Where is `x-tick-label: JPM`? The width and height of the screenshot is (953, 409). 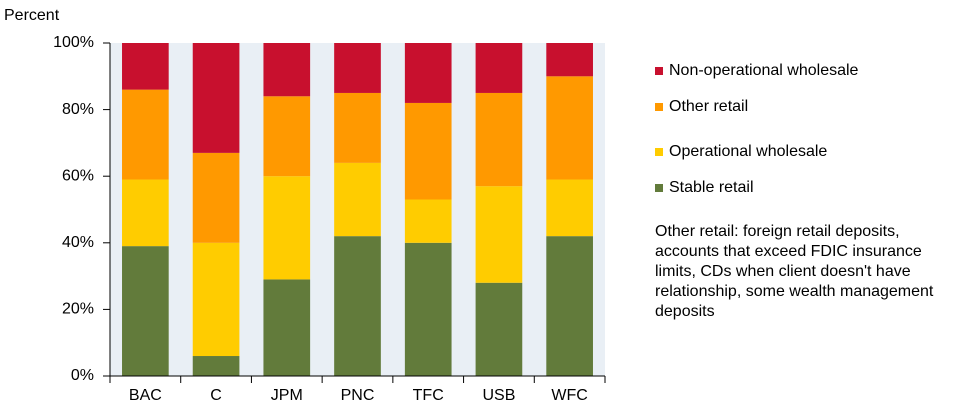
x-tick-label: JPM is located at coordinates (287, 395).